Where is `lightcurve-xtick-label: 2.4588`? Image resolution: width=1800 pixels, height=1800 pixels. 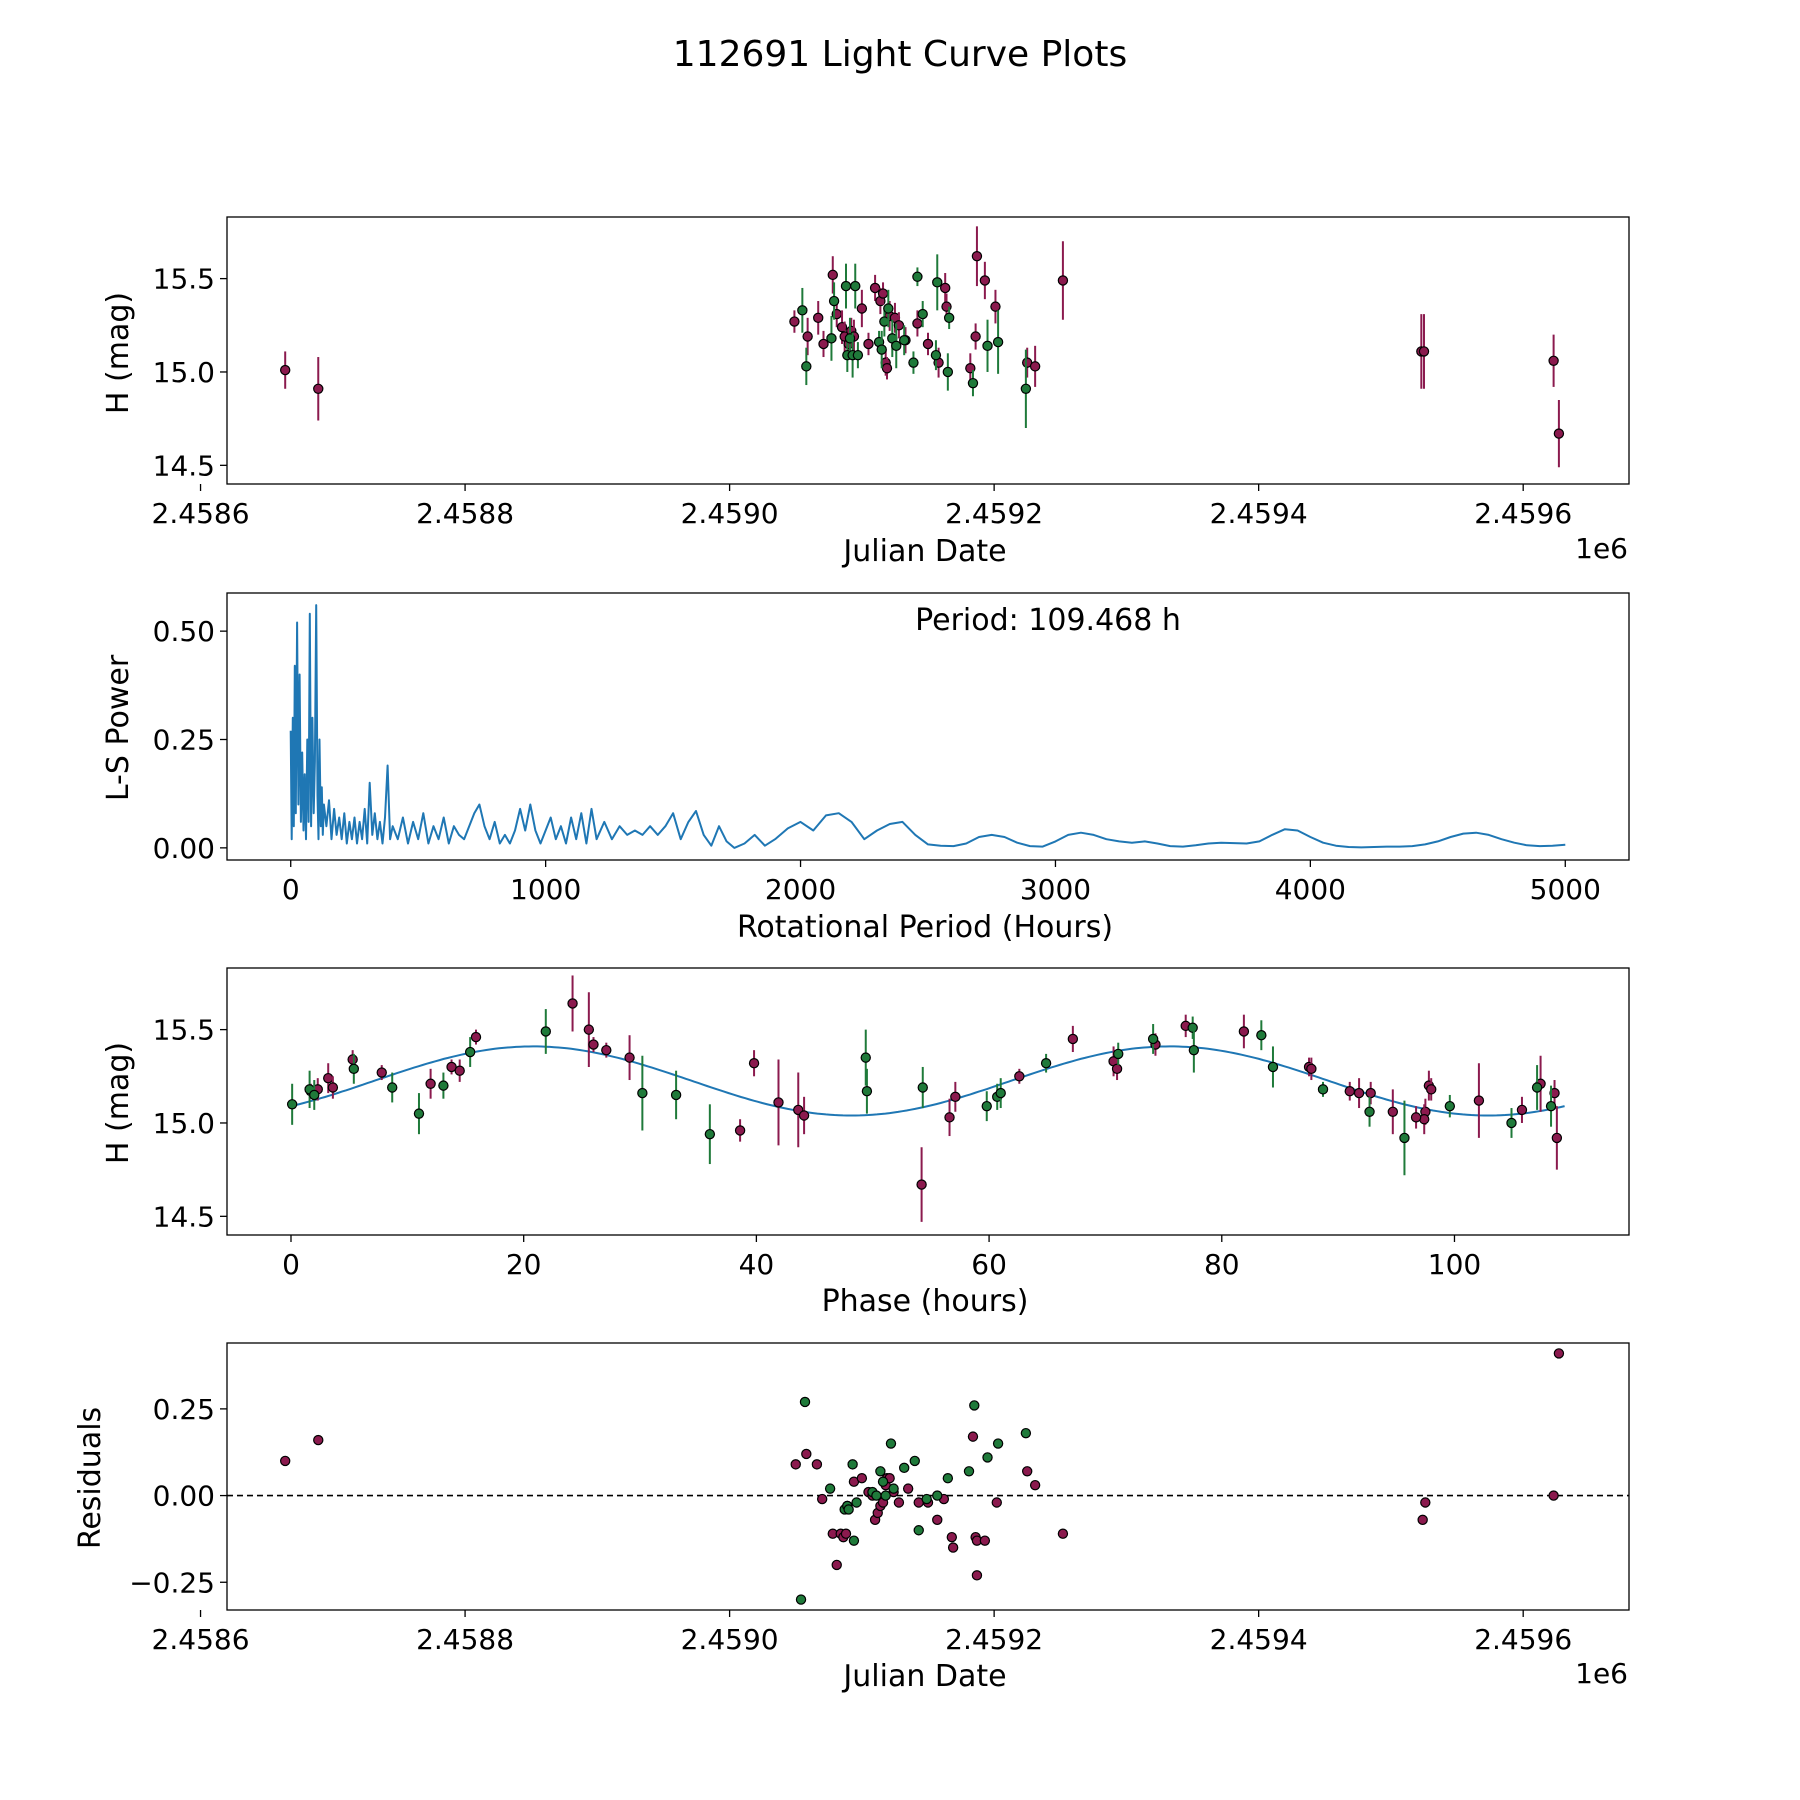 lightcurve-xtick-label: 2.4588 is located at coordinates (465, 513).